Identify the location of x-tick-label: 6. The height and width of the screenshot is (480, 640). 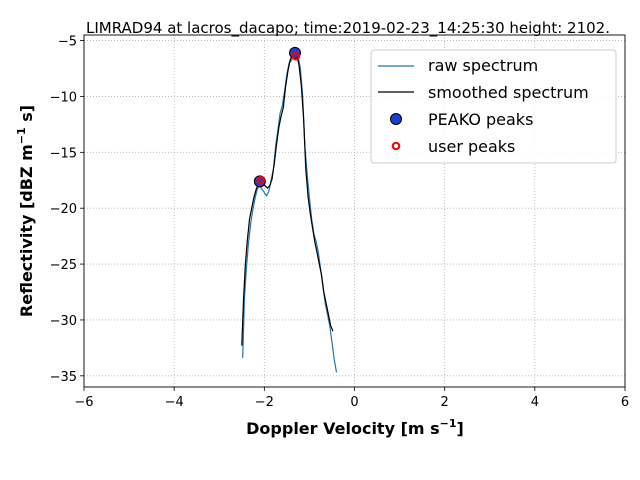
(625, 402).